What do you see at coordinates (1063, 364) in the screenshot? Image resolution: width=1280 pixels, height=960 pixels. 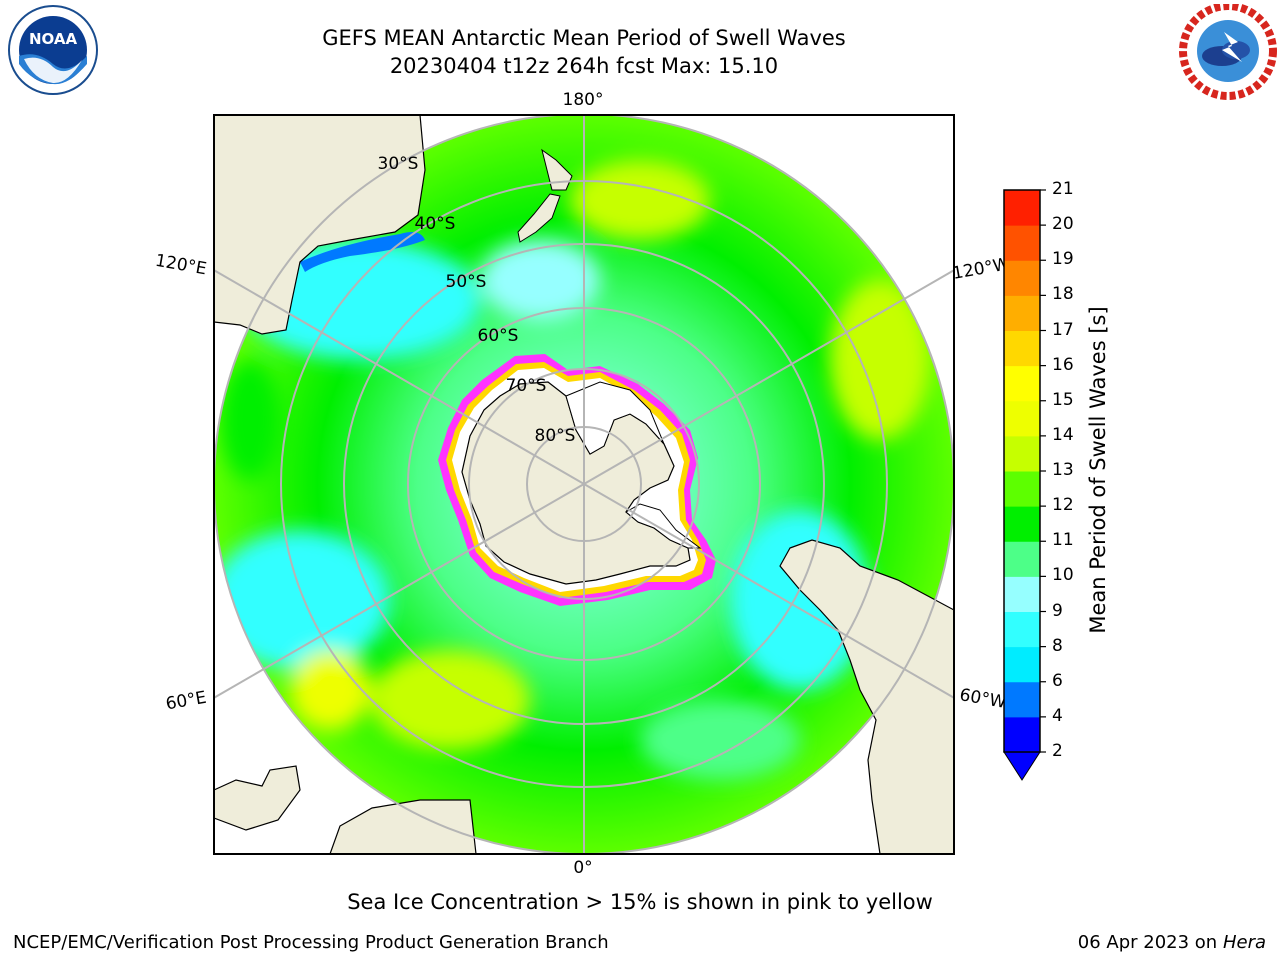 I see `colorbar-tick-label: 16` at bounding box center [1063, 364].